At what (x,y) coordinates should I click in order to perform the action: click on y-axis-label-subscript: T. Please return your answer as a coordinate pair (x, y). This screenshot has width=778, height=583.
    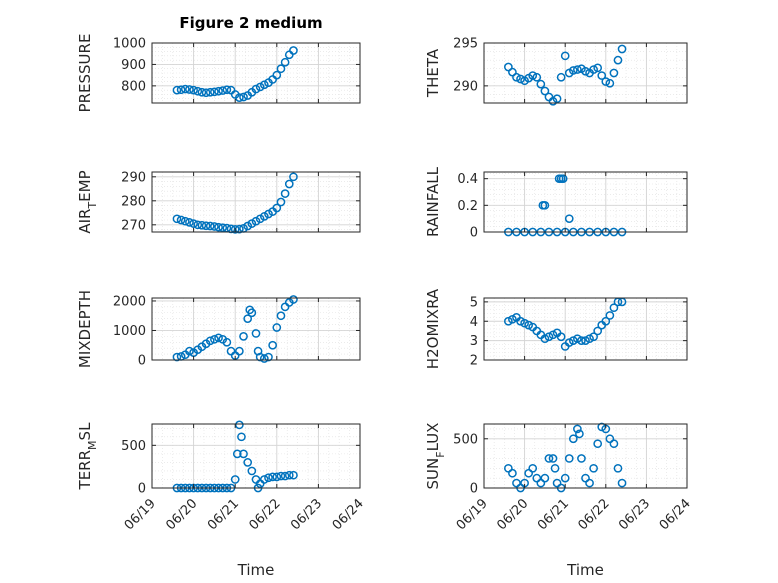
    Looking at the image, I should click on (92, 206).